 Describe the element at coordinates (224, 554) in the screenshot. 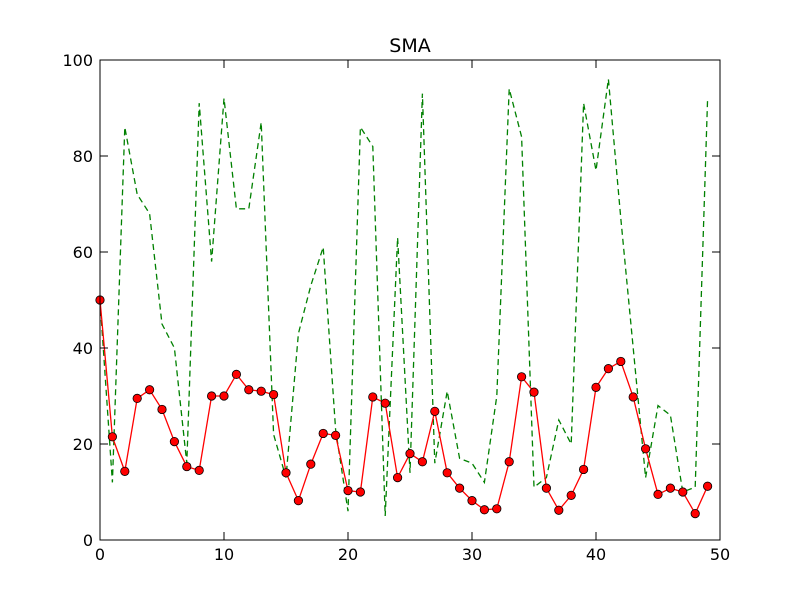

I see `x-tick-label: 10` at that location.